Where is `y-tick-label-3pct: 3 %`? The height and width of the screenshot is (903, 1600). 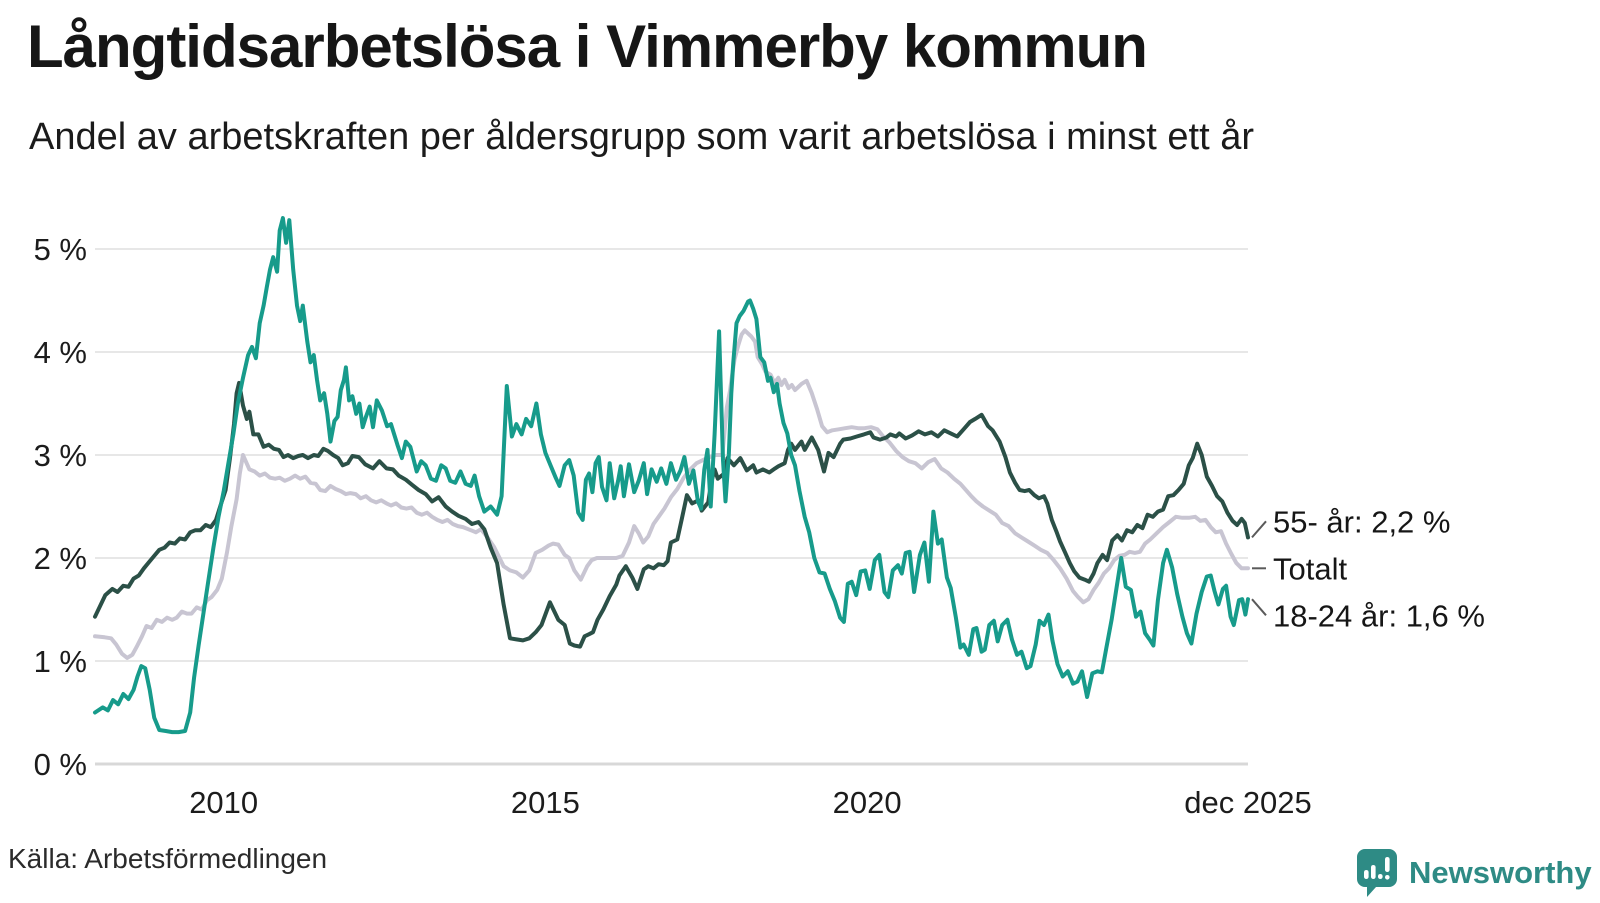
y-tick-label-3pct: 3 % is located at coordinates (60, 455).